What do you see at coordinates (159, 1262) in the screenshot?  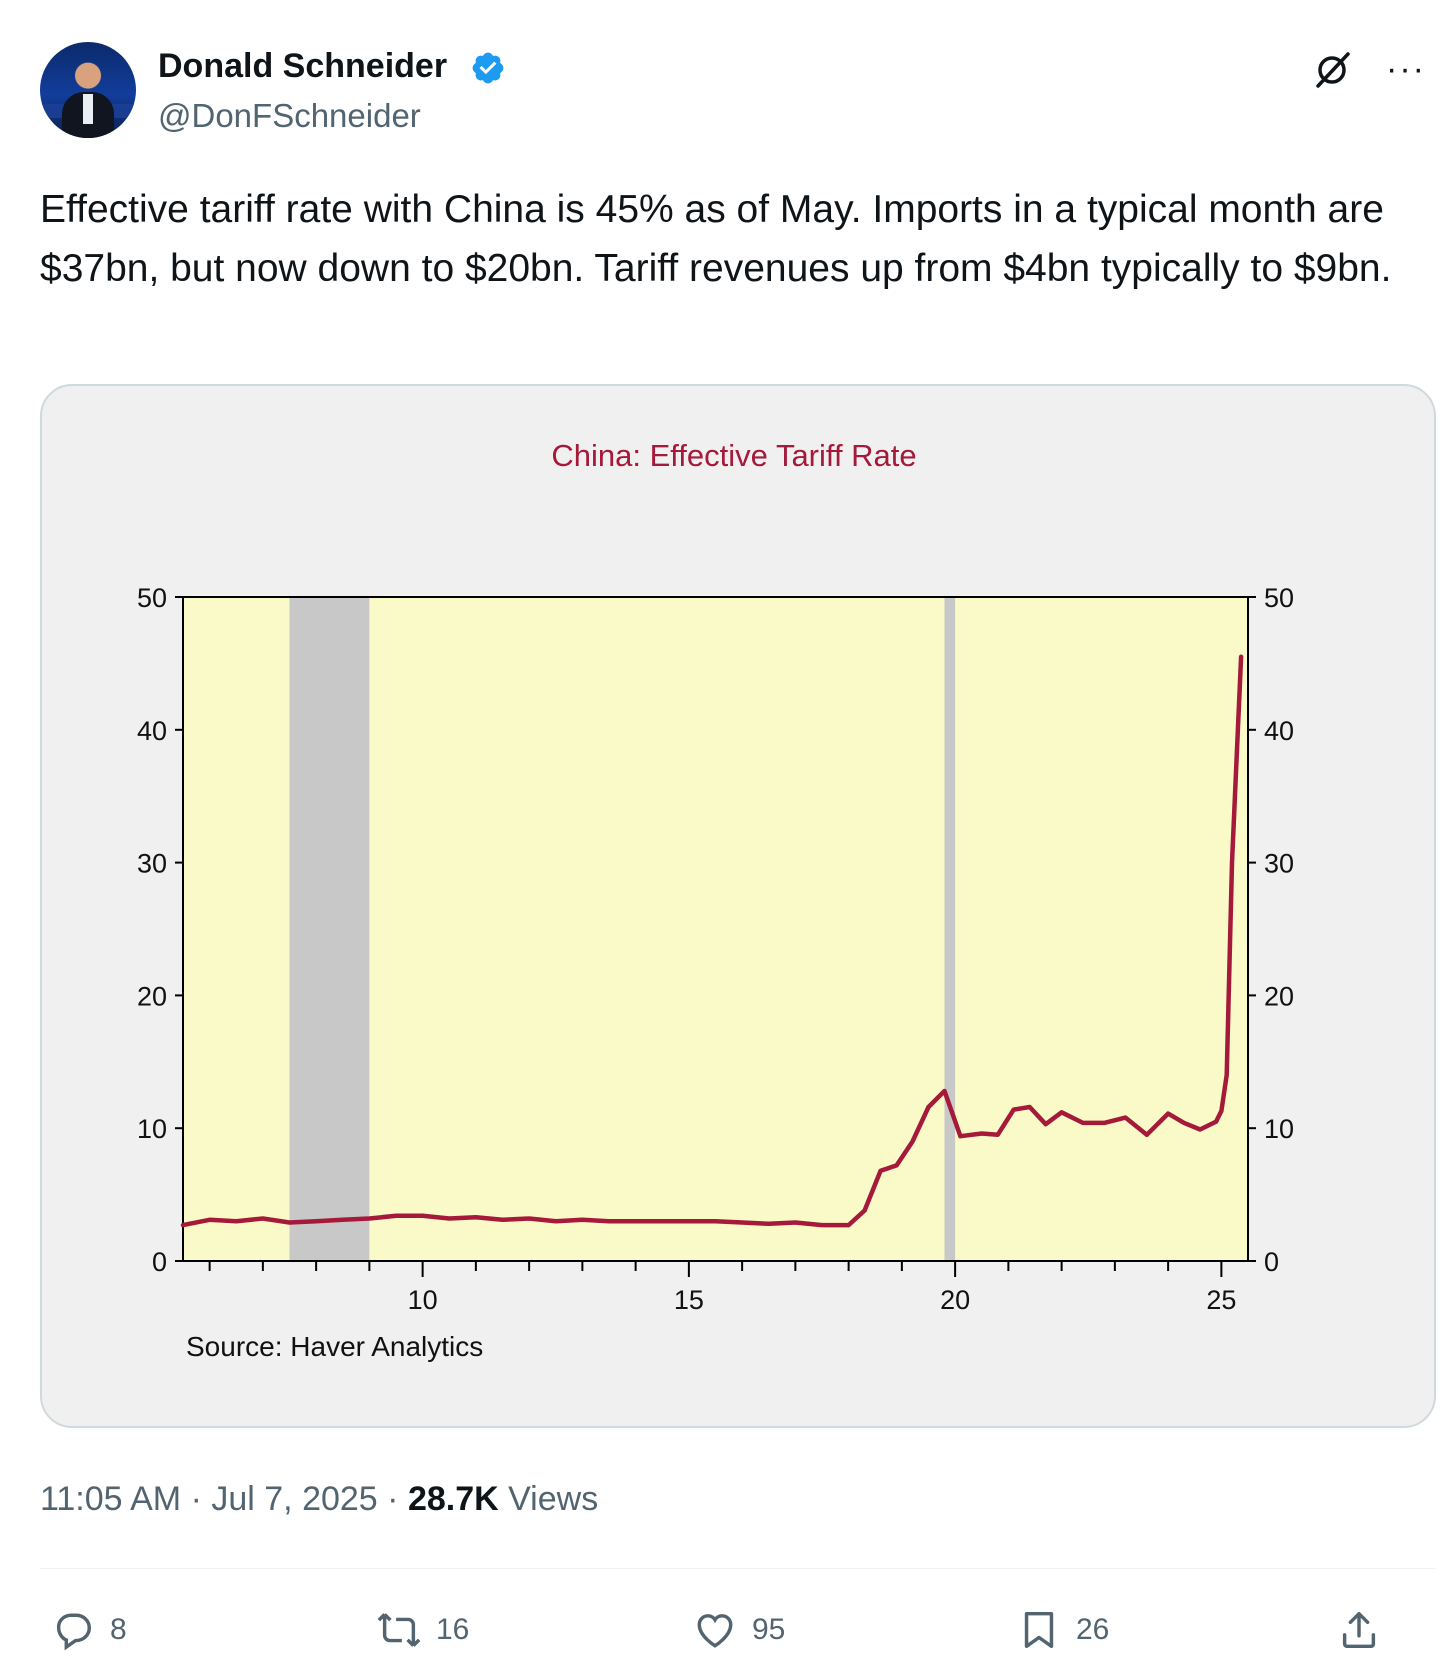 I see `y-tick-label-left: 0` at bounding box center [159, 1262].